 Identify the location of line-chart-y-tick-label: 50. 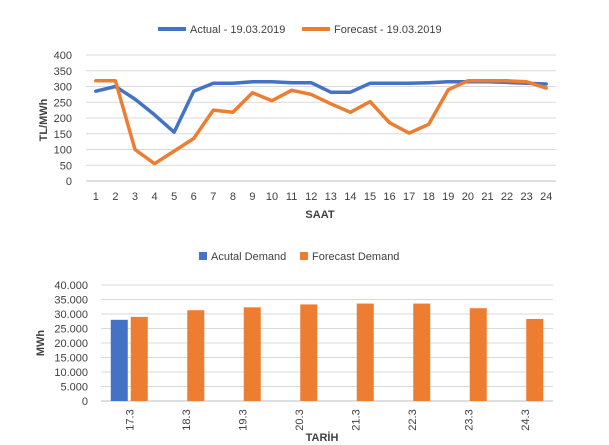
(66, 166).